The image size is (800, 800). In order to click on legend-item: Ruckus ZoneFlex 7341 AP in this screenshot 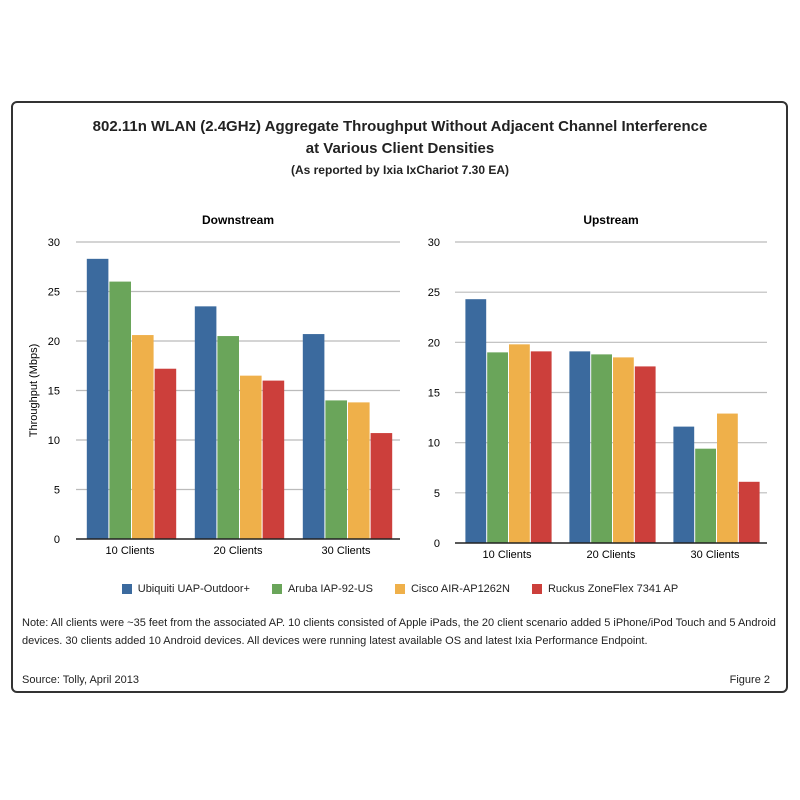, I will do `click(605, 589)`.